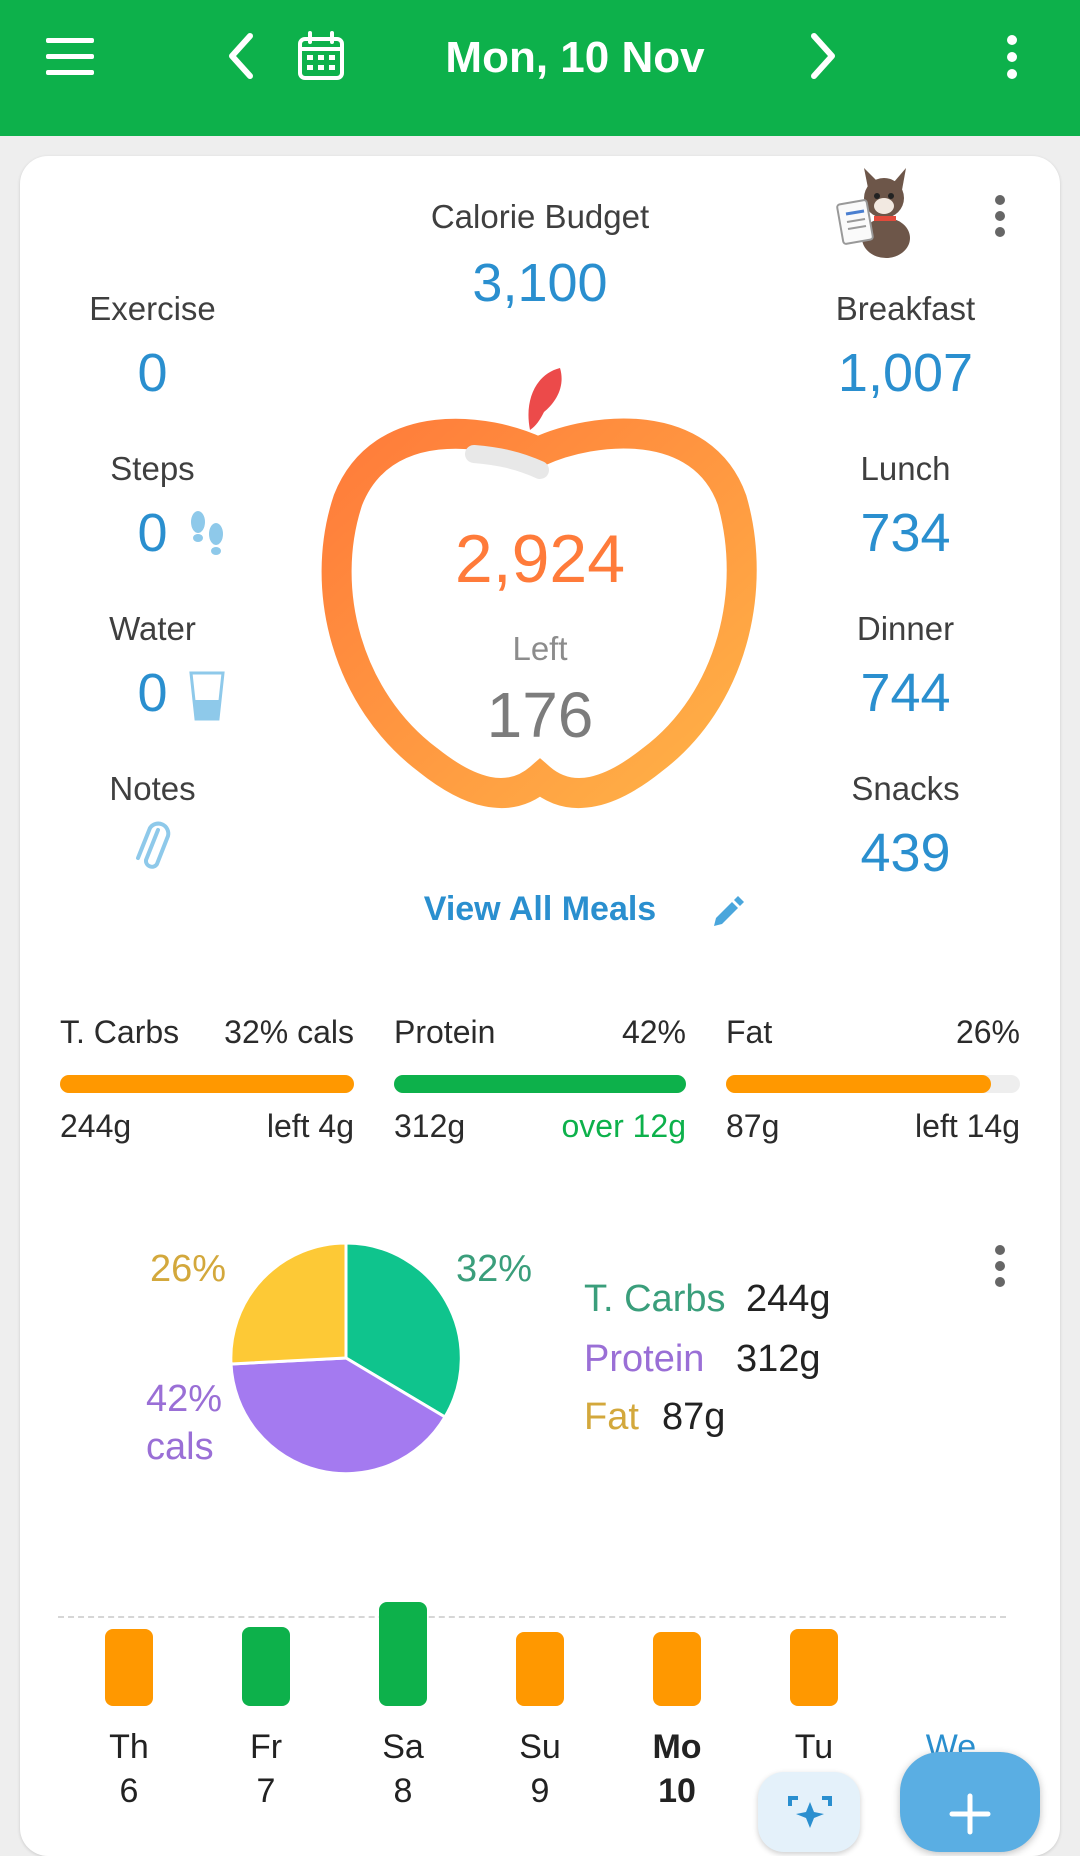 This screenshot has height=1856, width=1080. Describe the element at coordinates (129, 1747) in the screenshot. I see `day-label-th: Th` at that location.